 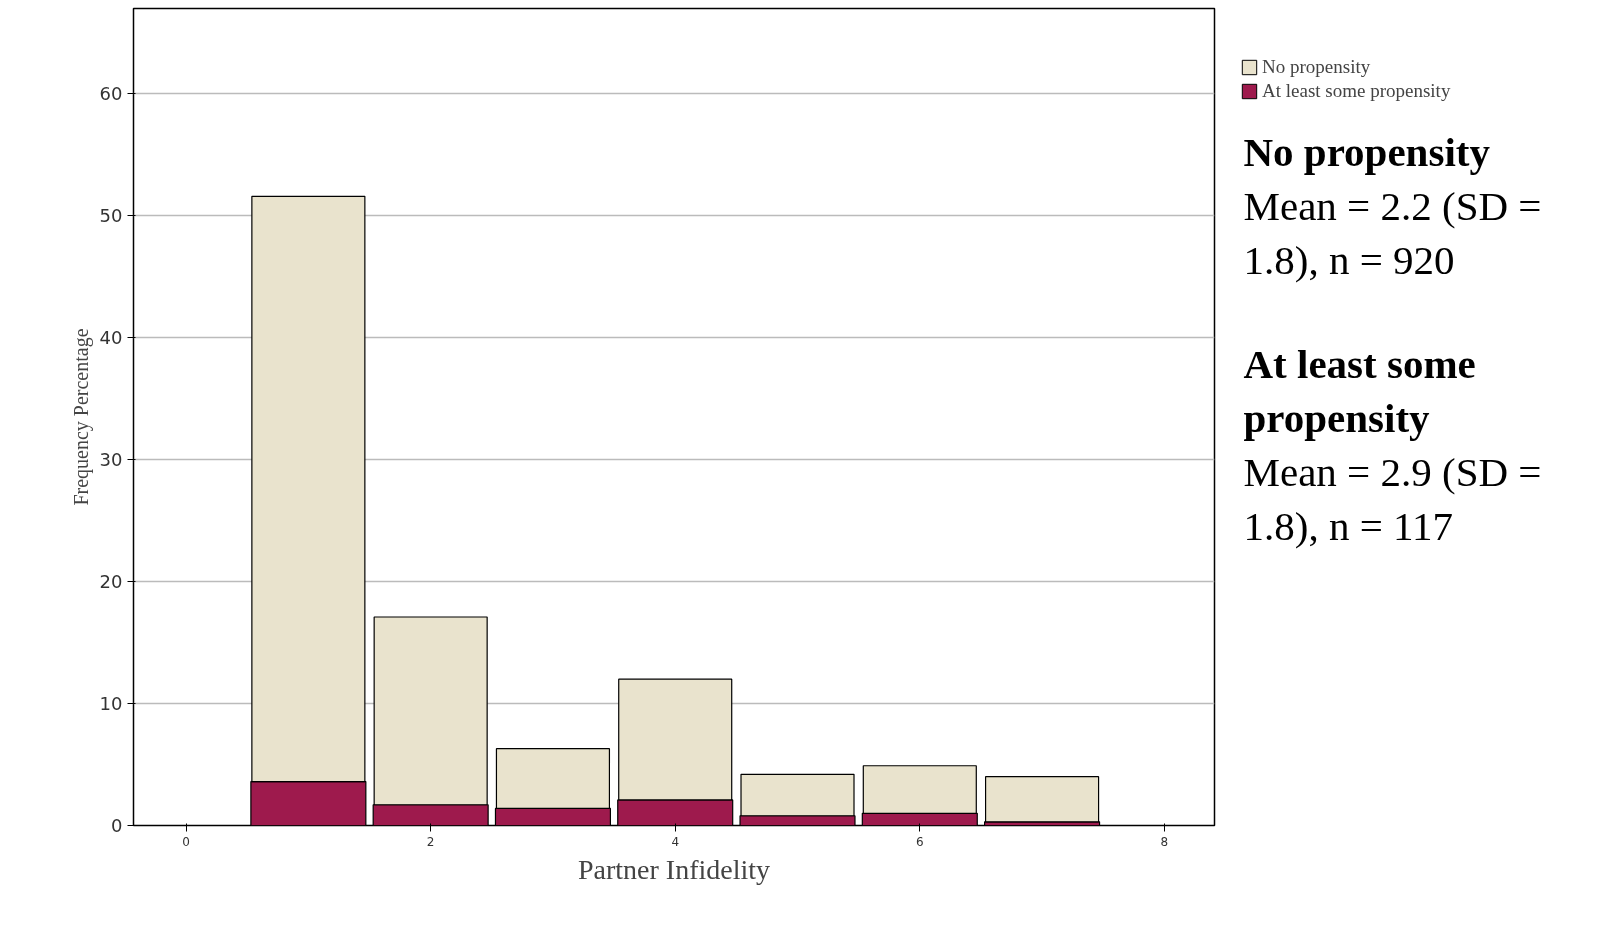 I want to click on y-tick-label: 0, so click(x=117, y=825).